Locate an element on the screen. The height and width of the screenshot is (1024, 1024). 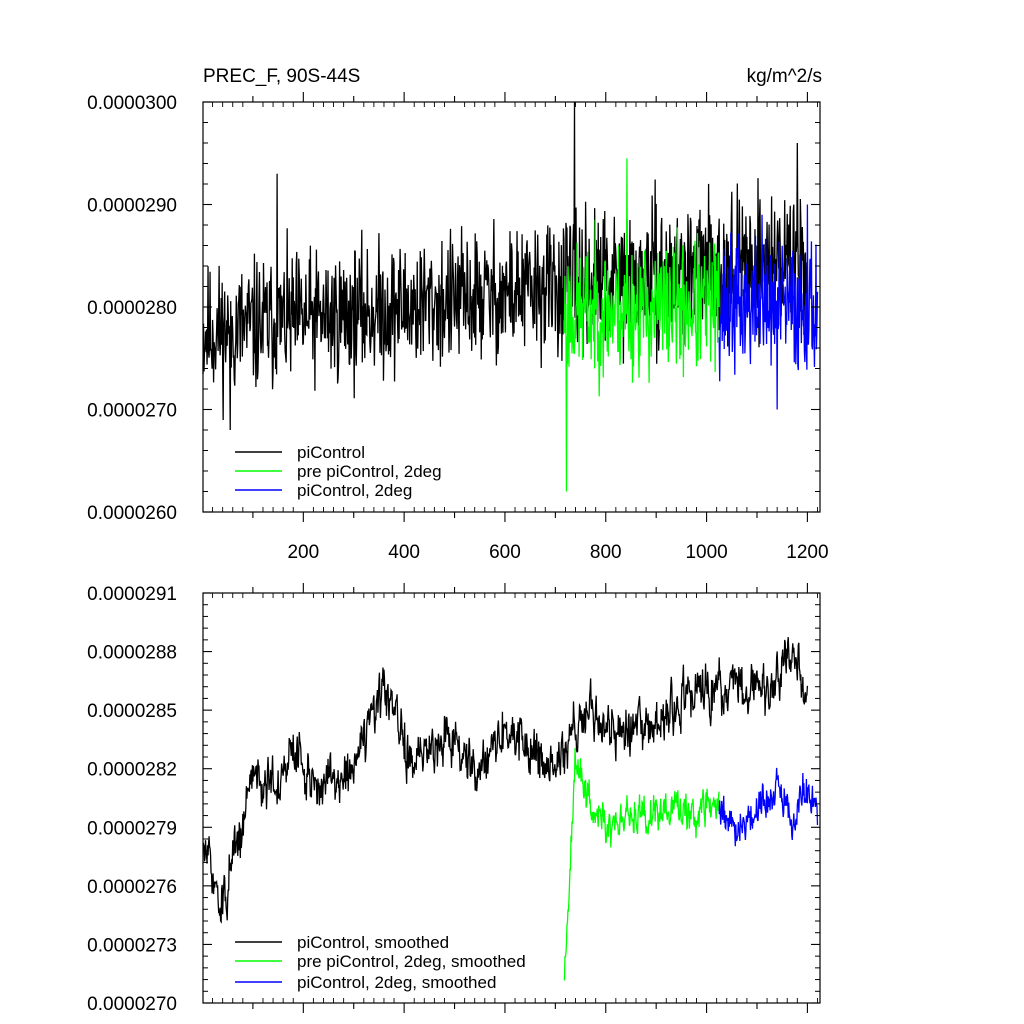
y-tick-label: 0.0000276 is located at coordinates (132, 887).